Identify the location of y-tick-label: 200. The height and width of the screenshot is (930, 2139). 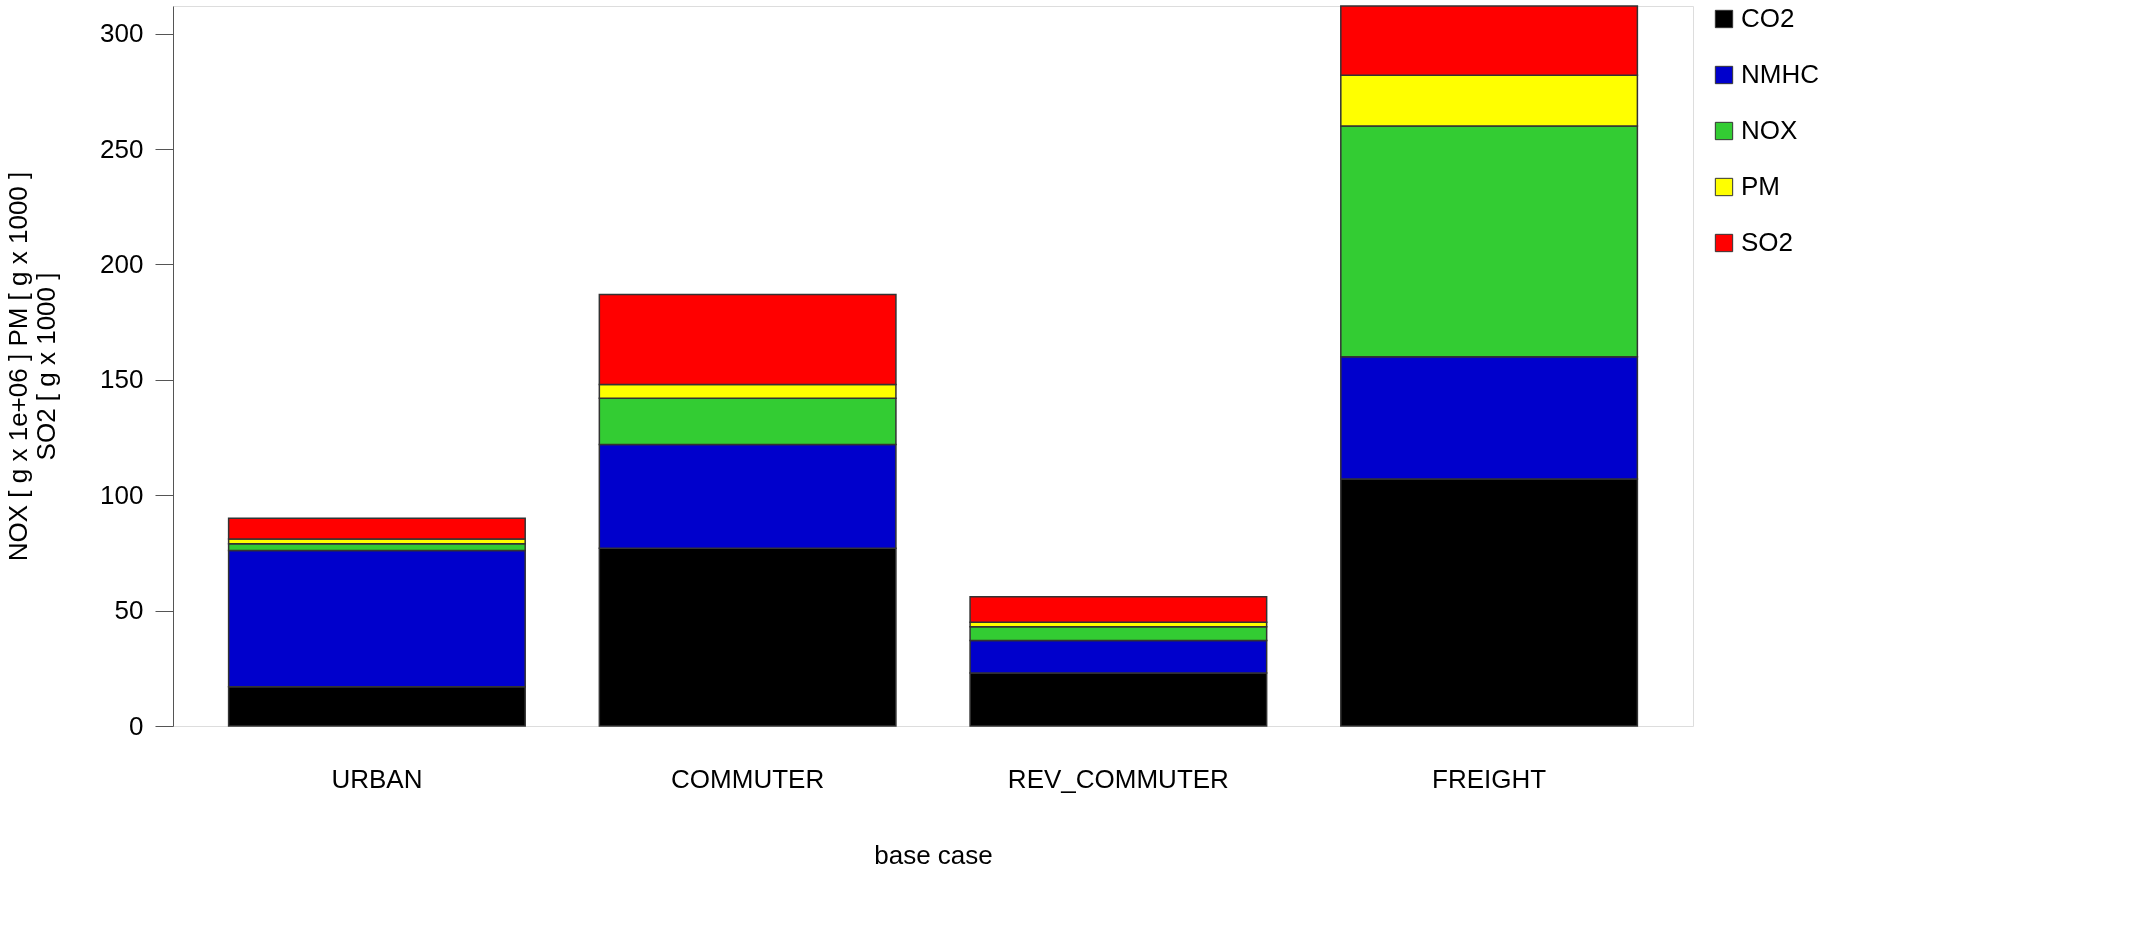
(122, 263).